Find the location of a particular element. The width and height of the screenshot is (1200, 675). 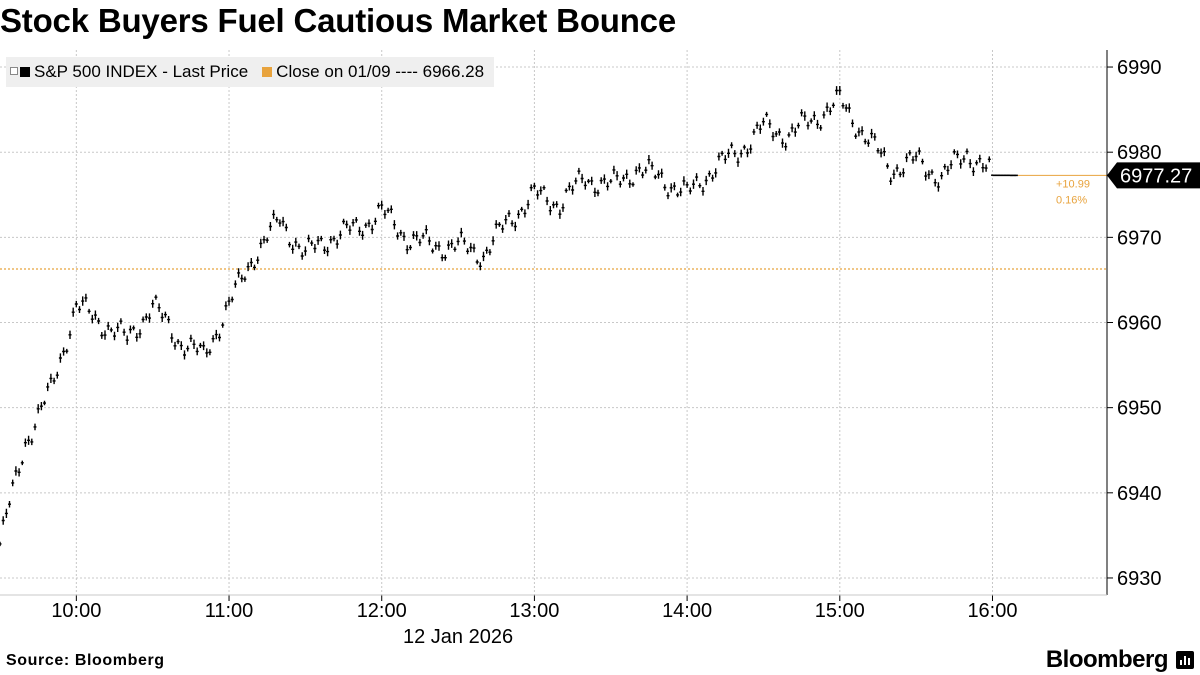

legend-mini-icon is located at coordinates (14, 71).